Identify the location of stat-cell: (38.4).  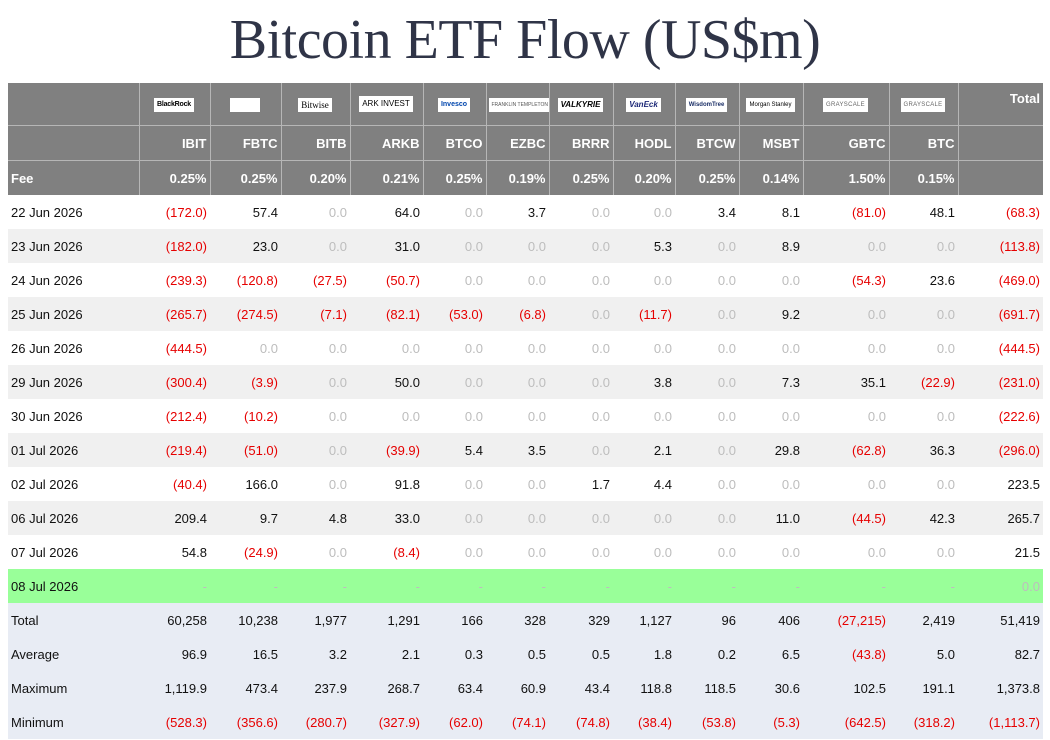
(644, 722).